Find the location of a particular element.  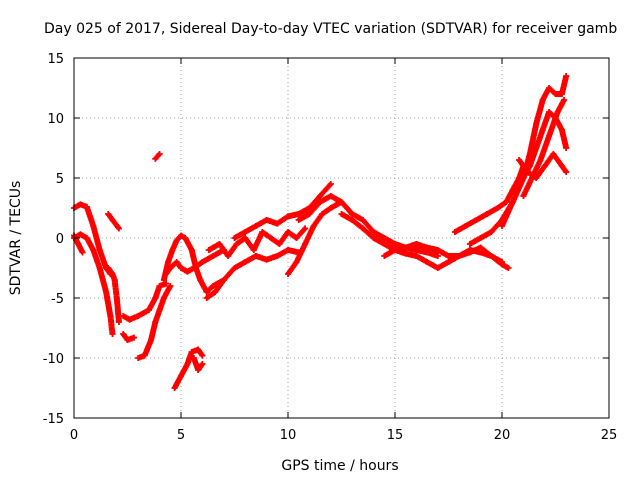

series-track-t is located at coordinates (446, 256).